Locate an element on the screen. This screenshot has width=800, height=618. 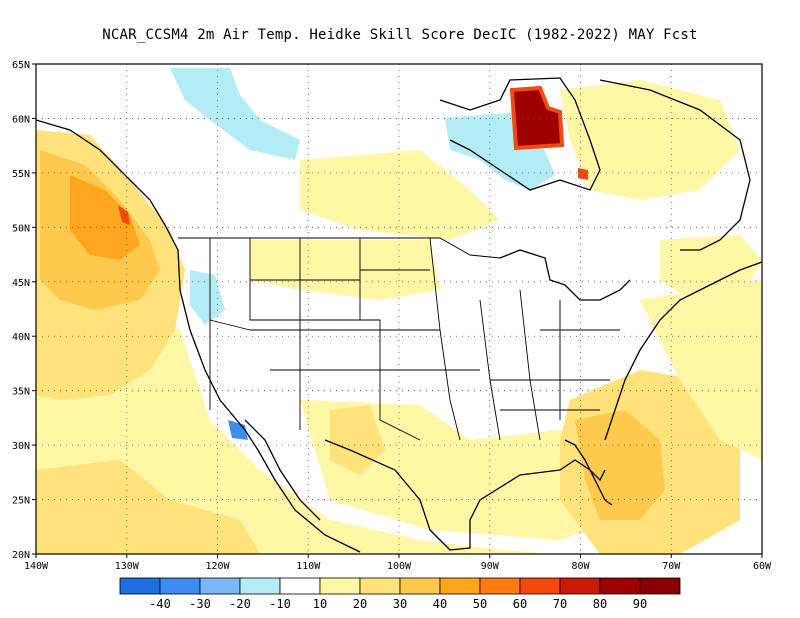
southwest-pacific-orange is located at coordinates (148, 507).